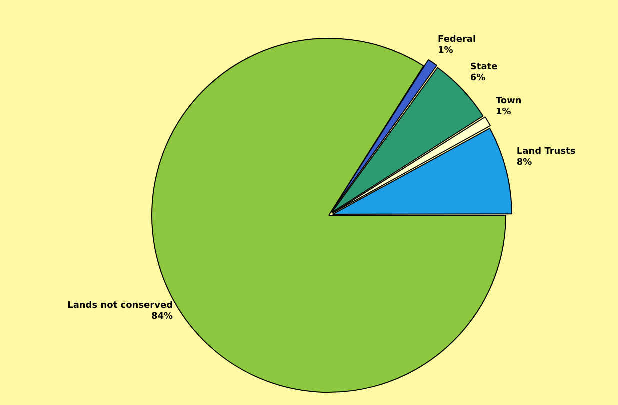 This screenshot has width=618, height=405. Describe the element at coordinates (478, 79) in the screenshot. I see `data-label: 6%` at that location.